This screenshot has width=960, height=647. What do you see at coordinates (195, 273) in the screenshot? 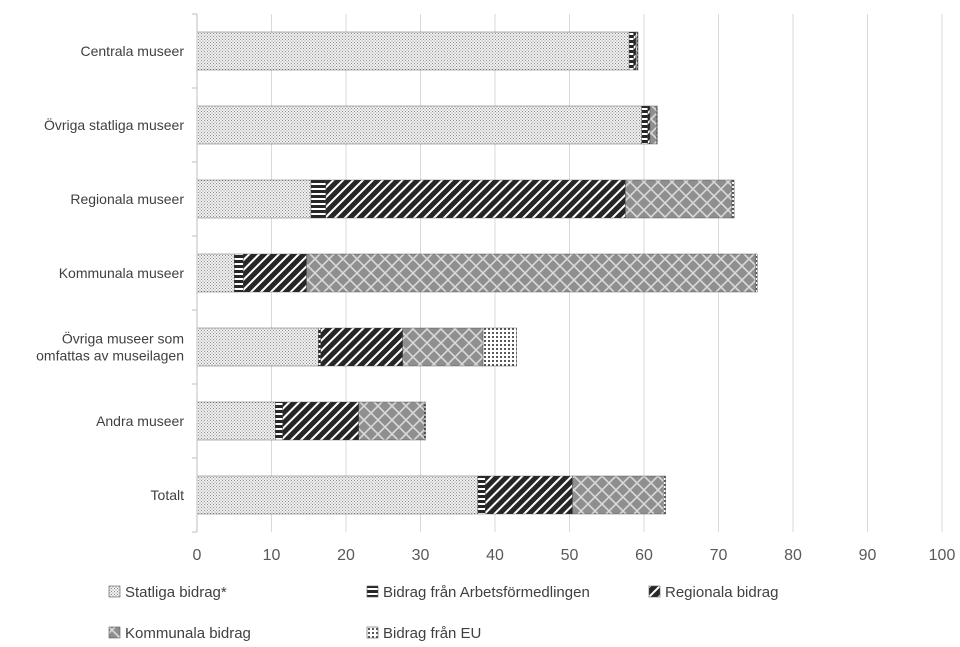
I see `axes` at bounding box center [195, 273].